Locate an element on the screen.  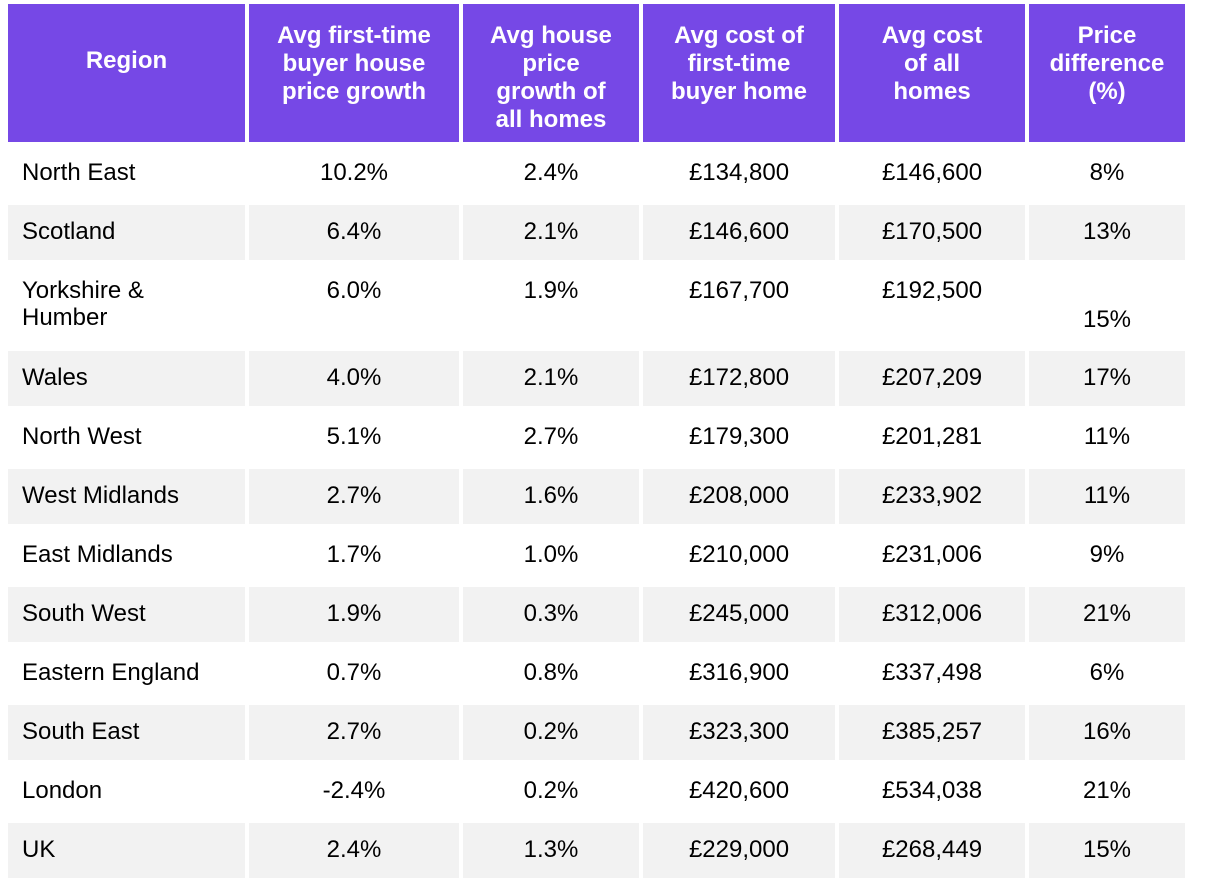
cell-ftb-cost: £167,700 is located at coordinates (739, 305).